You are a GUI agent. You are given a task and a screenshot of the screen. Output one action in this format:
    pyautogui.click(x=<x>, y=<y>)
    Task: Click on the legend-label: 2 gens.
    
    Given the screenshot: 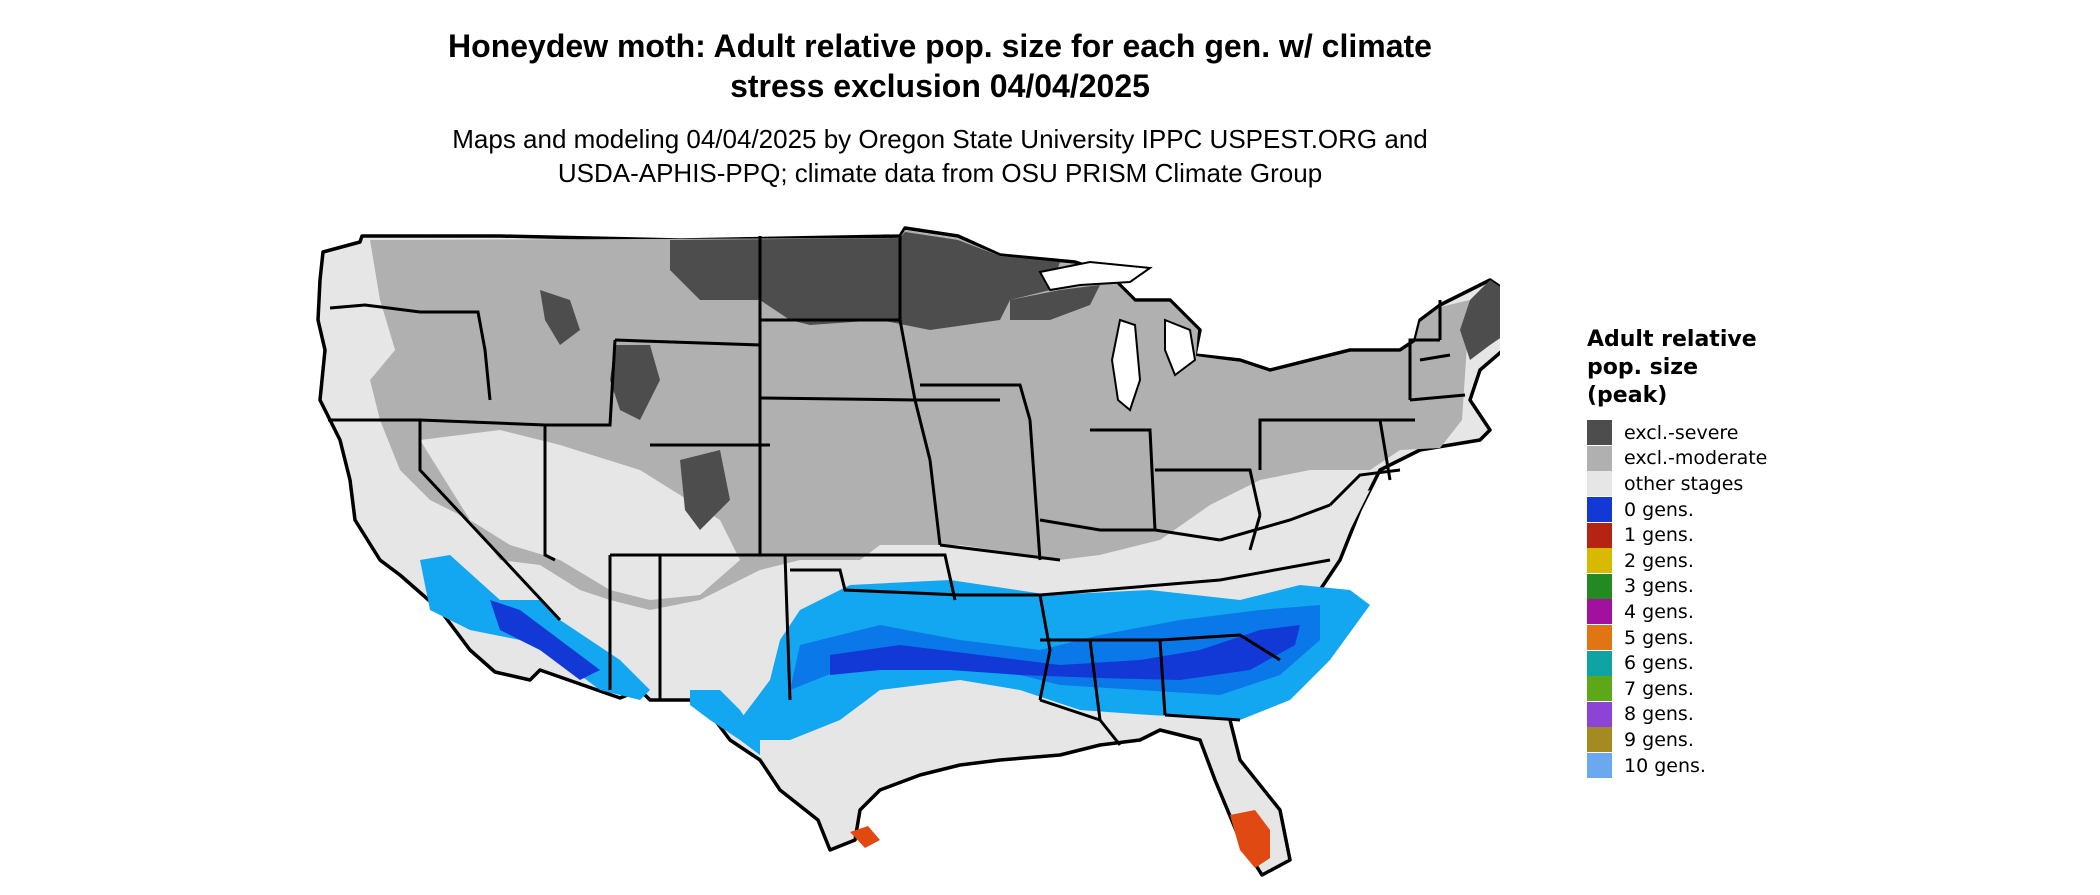 What is the action you would take?
    pyautogui.click(x=1659, y=560)
    